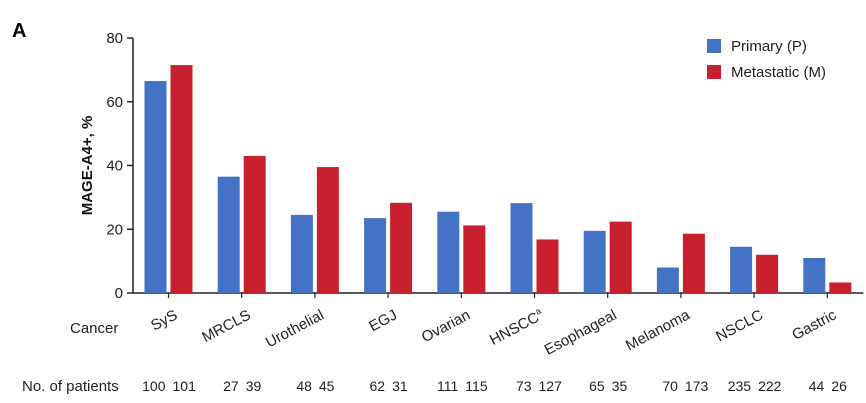  I want to click on category-label: Gastric, so click(814, 325).